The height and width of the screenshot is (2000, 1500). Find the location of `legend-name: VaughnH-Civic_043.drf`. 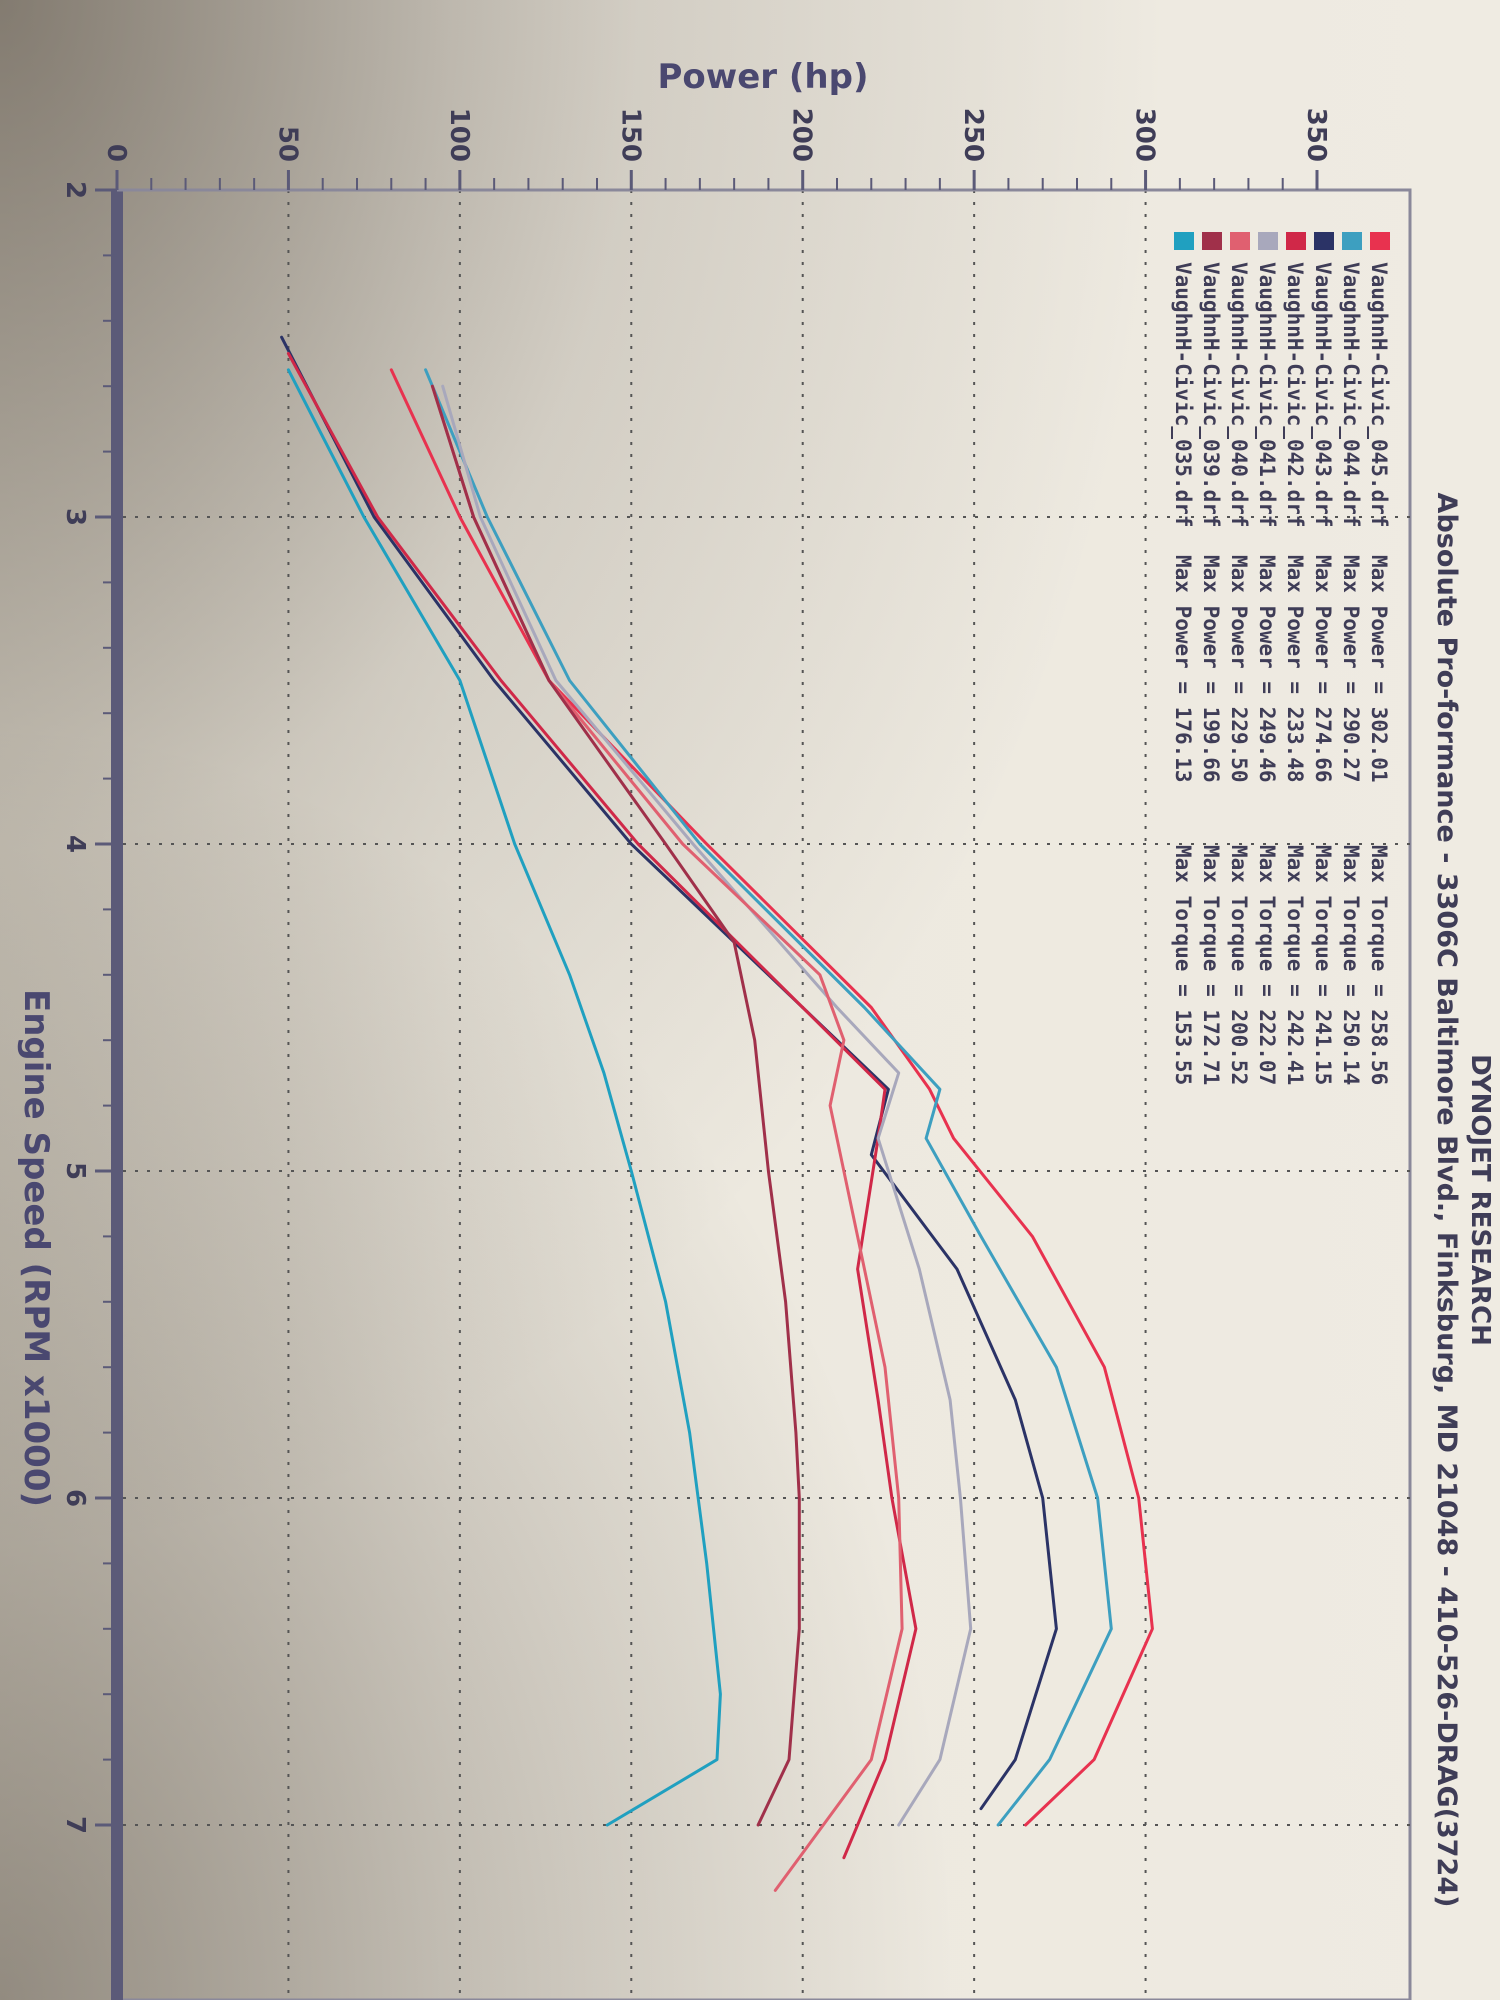

legend-name: VaughnH-Civic_043.drf is located at coordinates (1323, 395).